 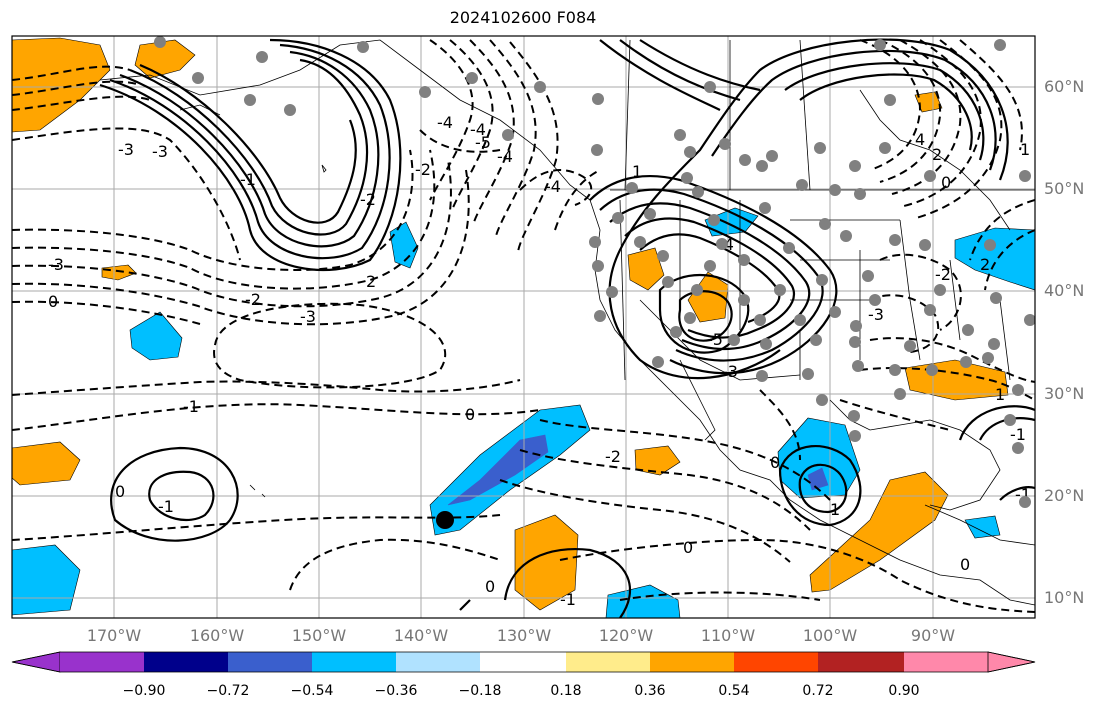 What do you see at coordinates (396, 691) in the screenshot?
I see `colorbar-tick: −0.36` at bounding box center [396, 691].